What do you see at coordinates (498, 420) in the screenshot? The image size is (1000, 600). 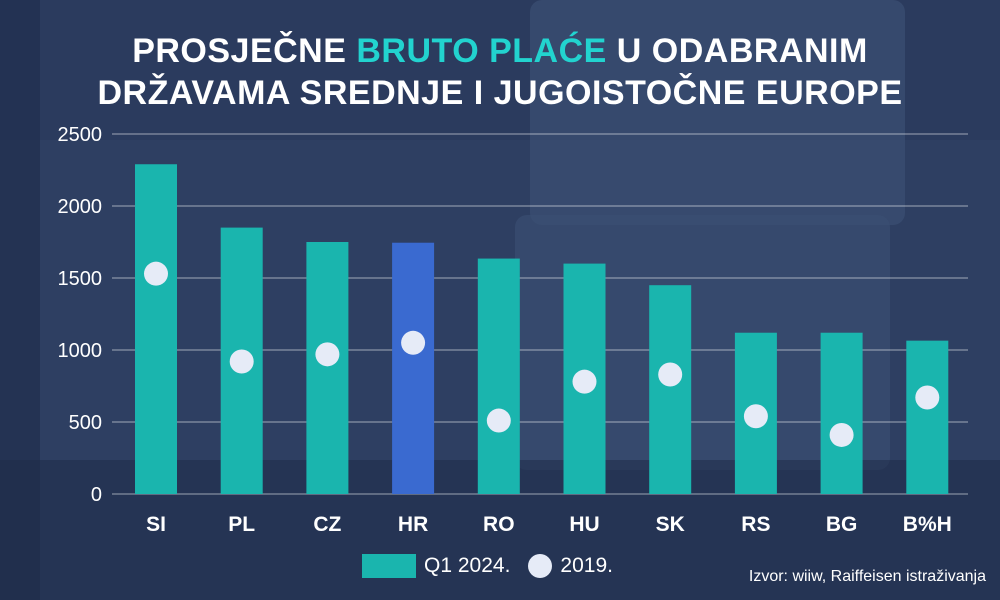 I see `dot-ro` at bounding box center [498, 420].